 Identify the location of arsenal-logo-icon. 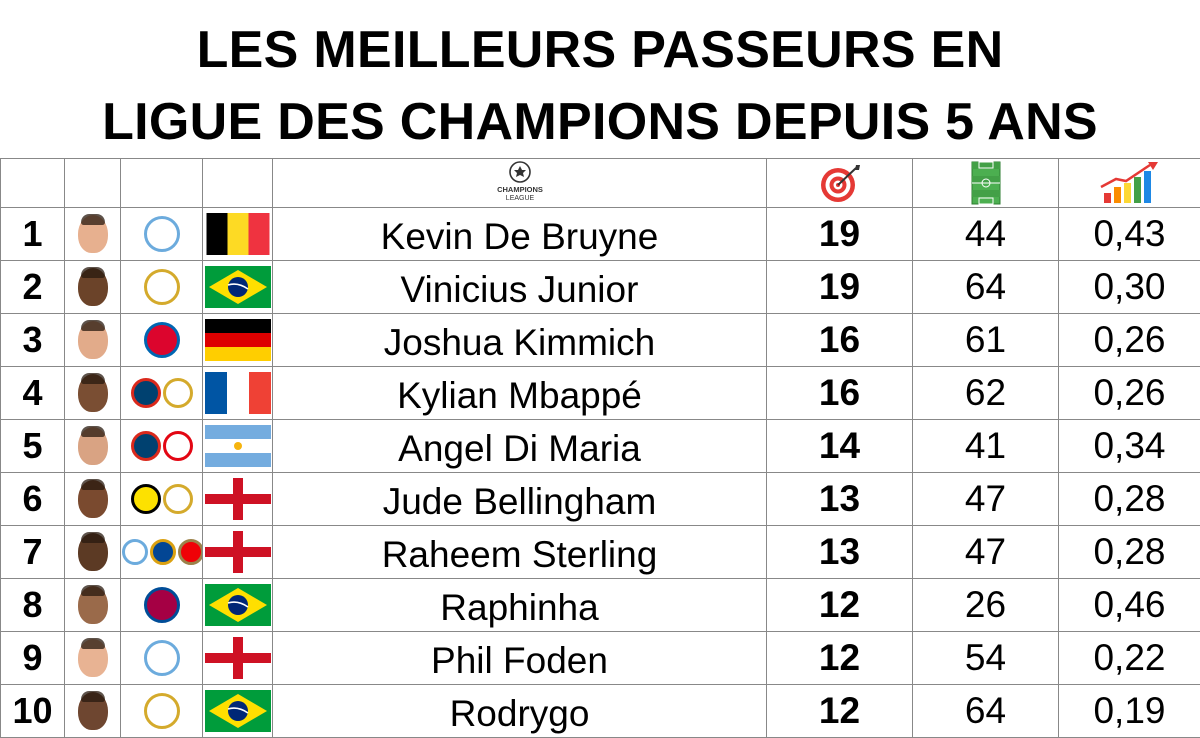
(190, 552).